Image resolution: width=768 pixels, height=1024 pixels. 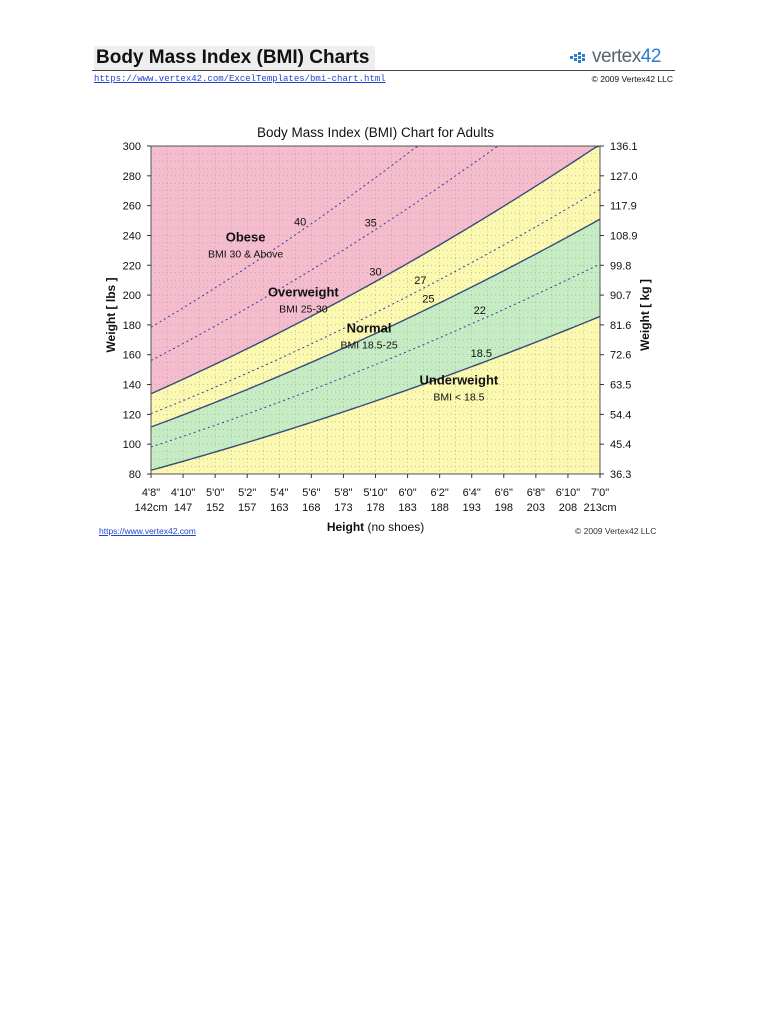 What do you see at coordinates (132, 356) in the screenshot?
I see `y-tick-label-left: 160` at bounding box center [132, 356].